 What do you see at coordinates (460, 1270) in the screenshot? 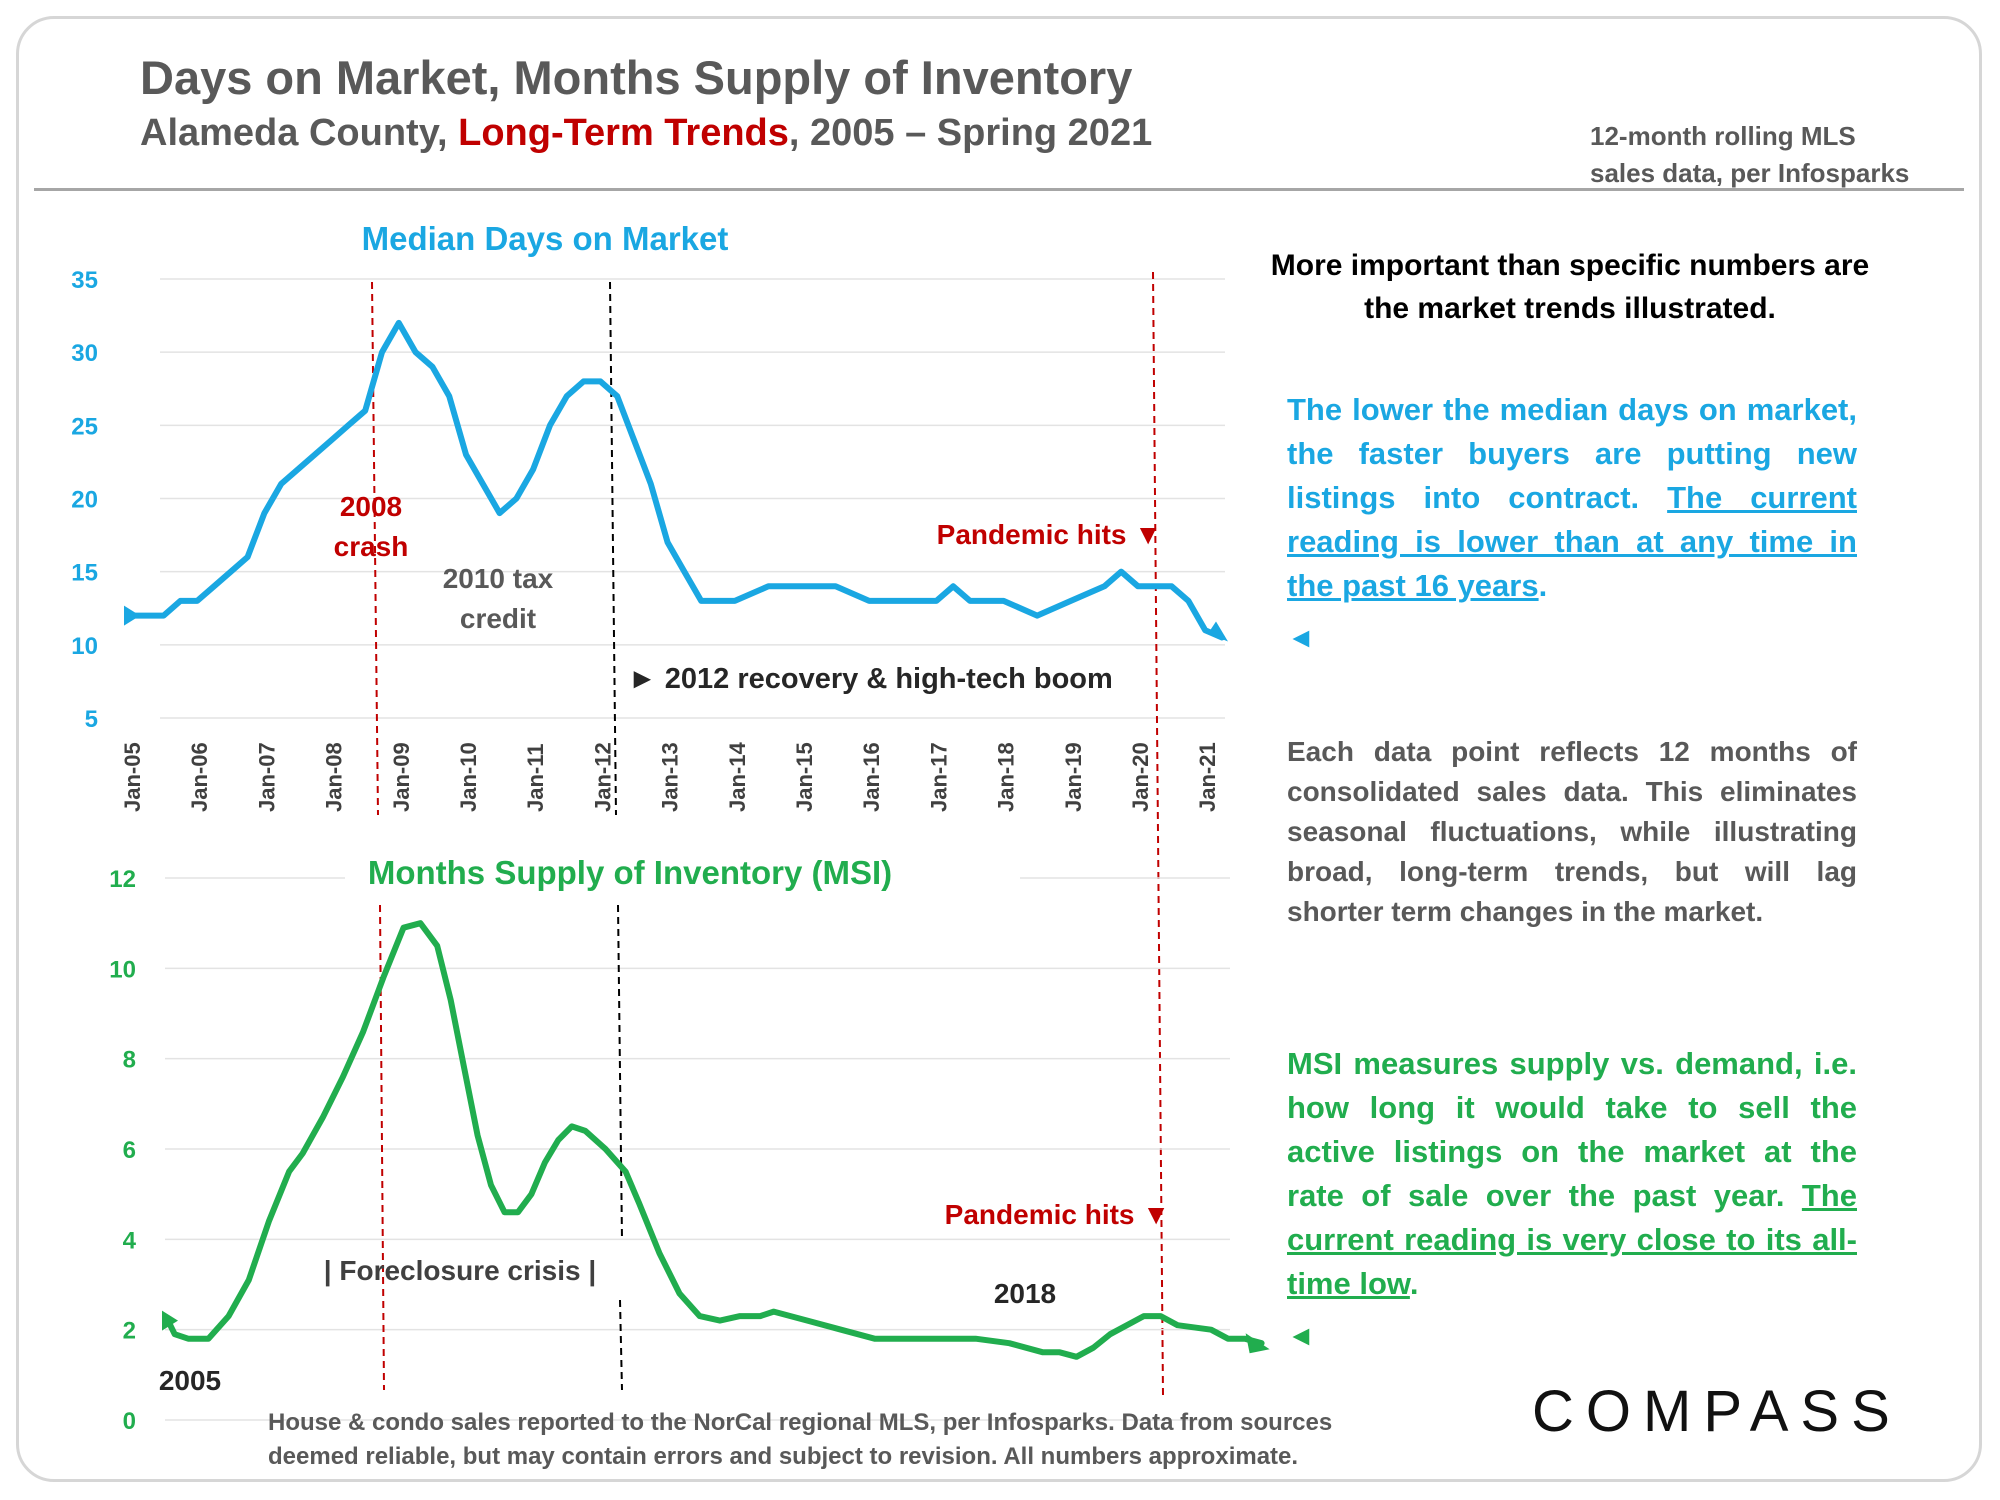
I see `foreclosure-annotation: | Foreclosure crisis |` at bounding box center [460, 1270].